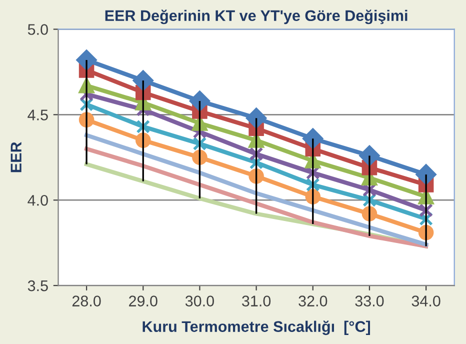 This screenshot has height=344, width=466. What do you see at coordinates (38, 29) in the screenshot?
I see `y-tick-label: 5.0` at bounding box center [38, 29].